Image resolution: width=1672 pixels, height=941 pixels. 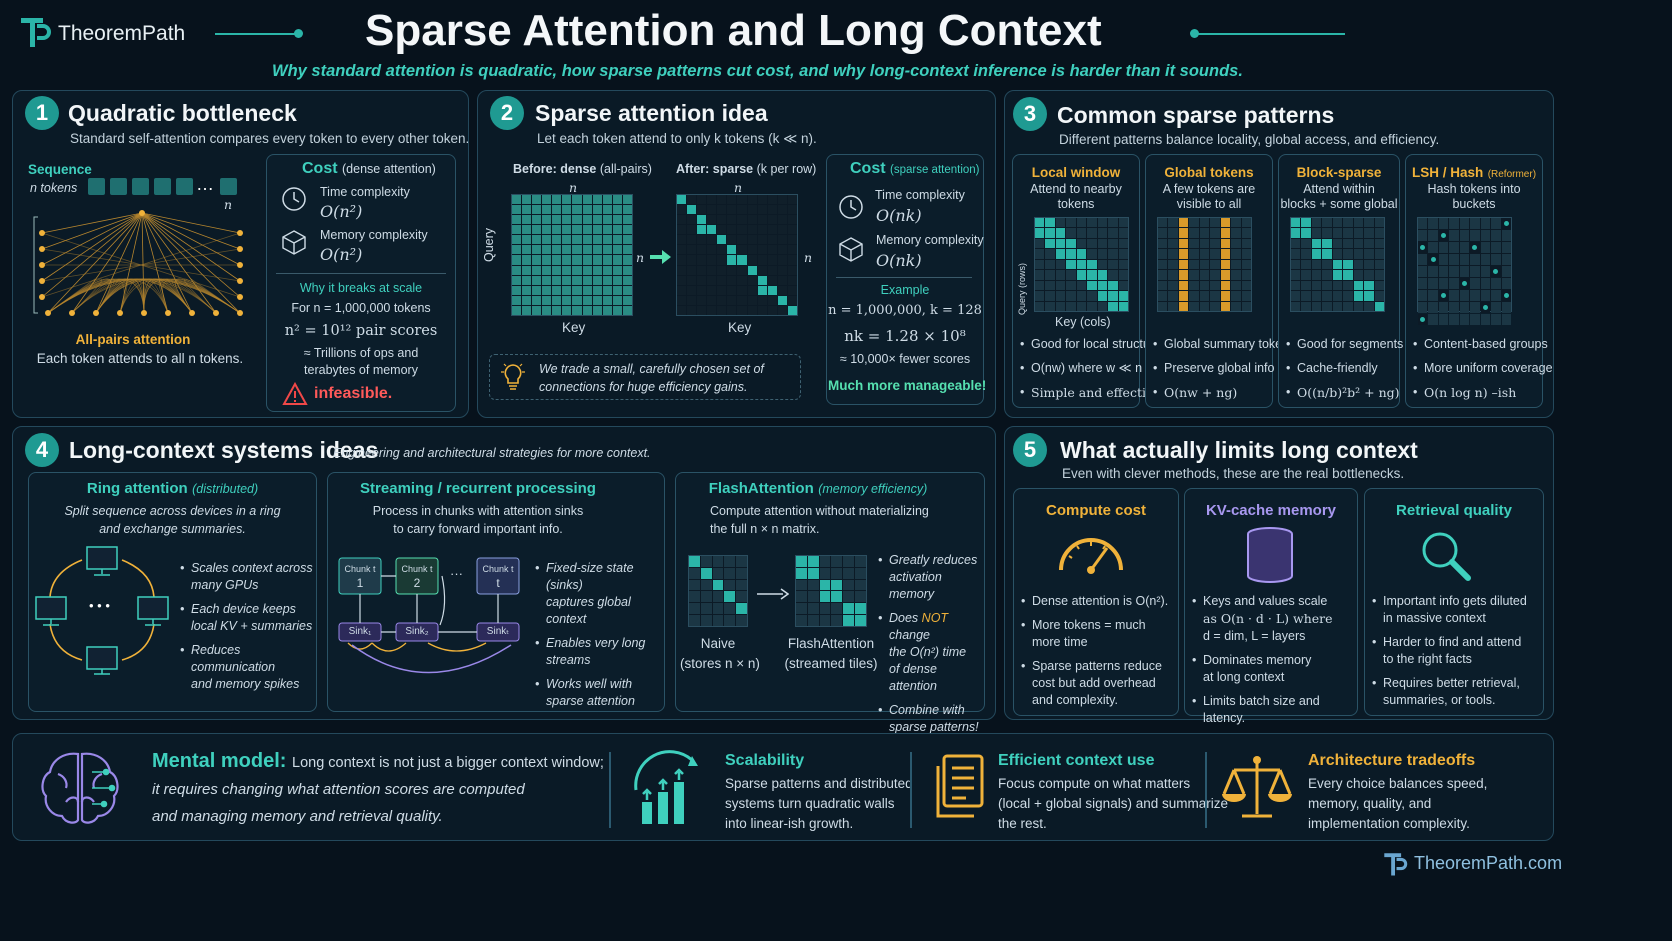 What do you see at coordinates (1076, 189) in the screenshot?
I see `pattern-desc: Attend to nearby` at bounding box center [1076, 189].